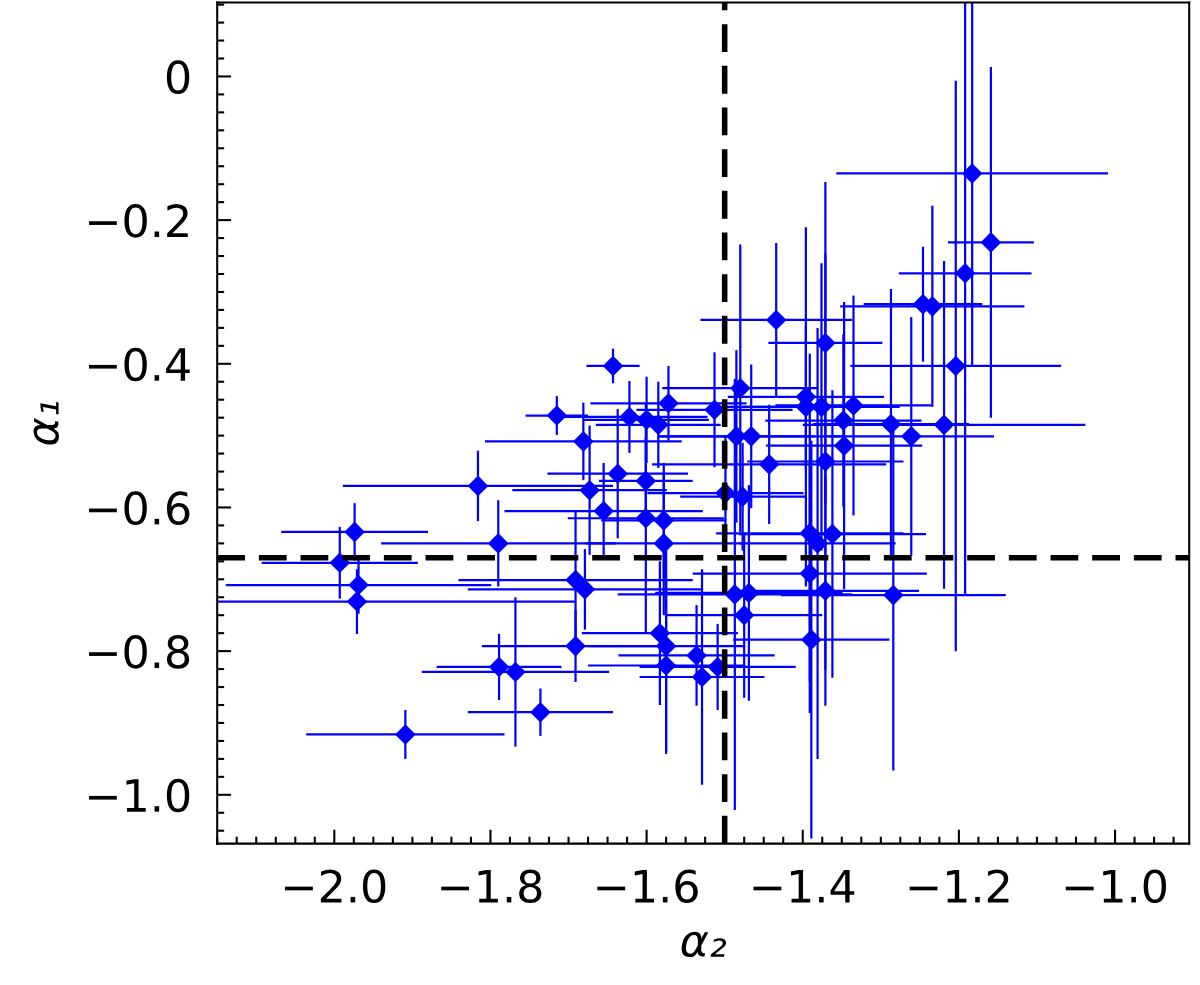 This screenshot has height=985, width=1200. Describe the element at coordinates (647, 886) in the screenshot. I see `x-tick-label: −1.6` at that location.